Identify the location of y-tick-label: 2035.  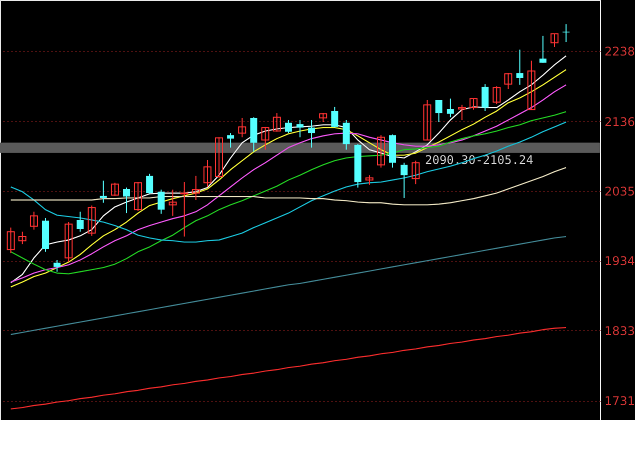
(620, 191).